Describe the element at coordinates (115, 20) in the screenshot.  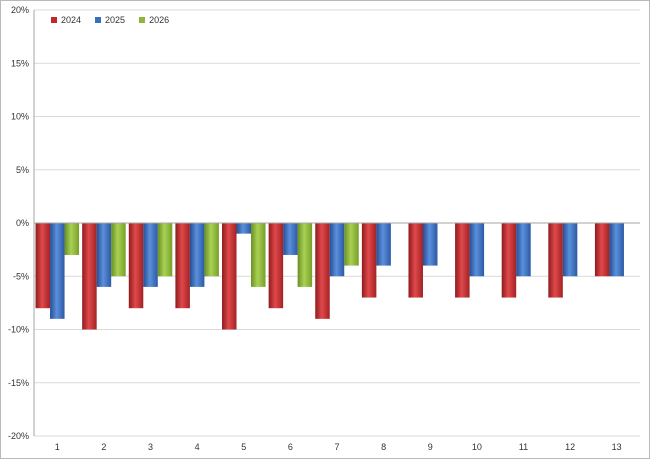
I see `legend-label-2025: 2025` at that location.